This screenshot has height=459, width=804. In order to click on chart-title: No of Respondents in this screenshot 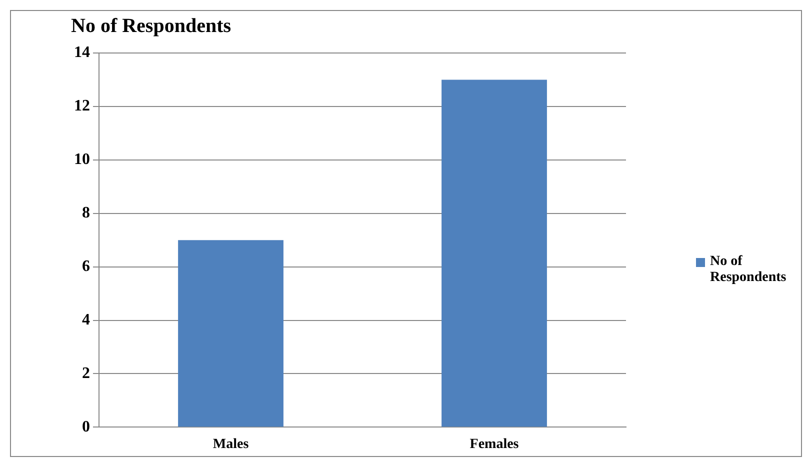, I will do `click(151, 26)`.